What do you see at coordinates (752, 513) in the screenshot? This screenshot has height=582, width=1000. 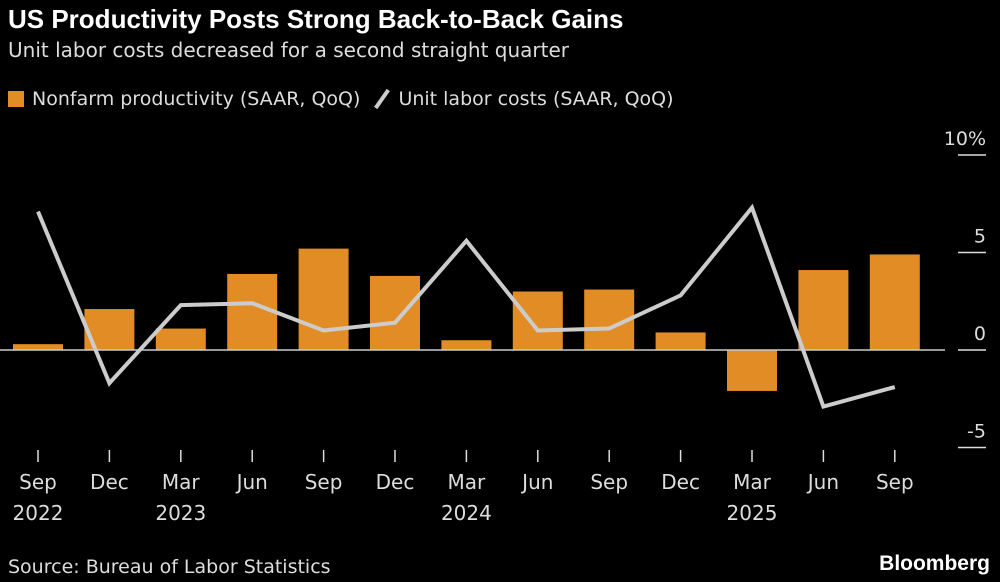 I see `x-tick-label: 2025` at bounding box center [752, 513].